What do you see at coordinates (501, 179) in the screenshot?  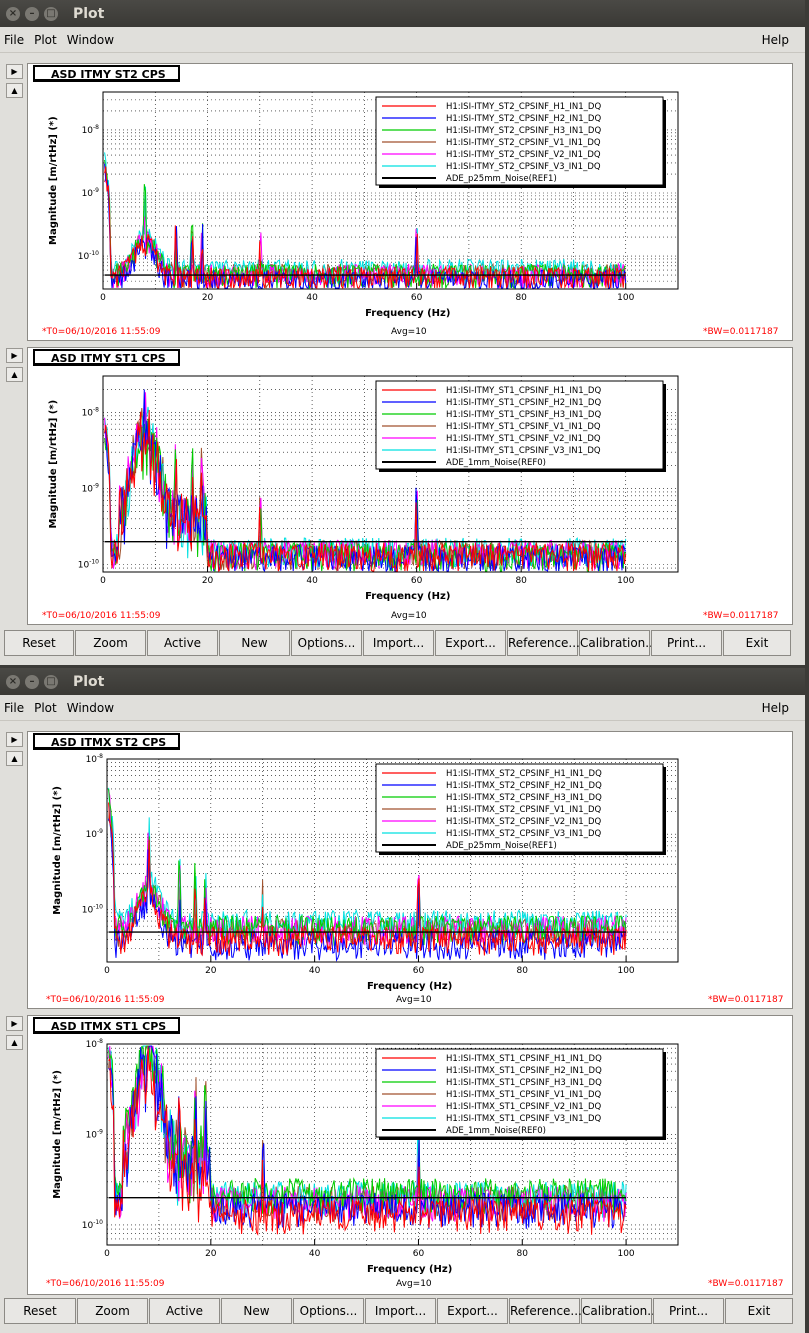 I see `legend-entry: ADE_p25mm_Noise(REF1)` at bounding box center [501, 179].